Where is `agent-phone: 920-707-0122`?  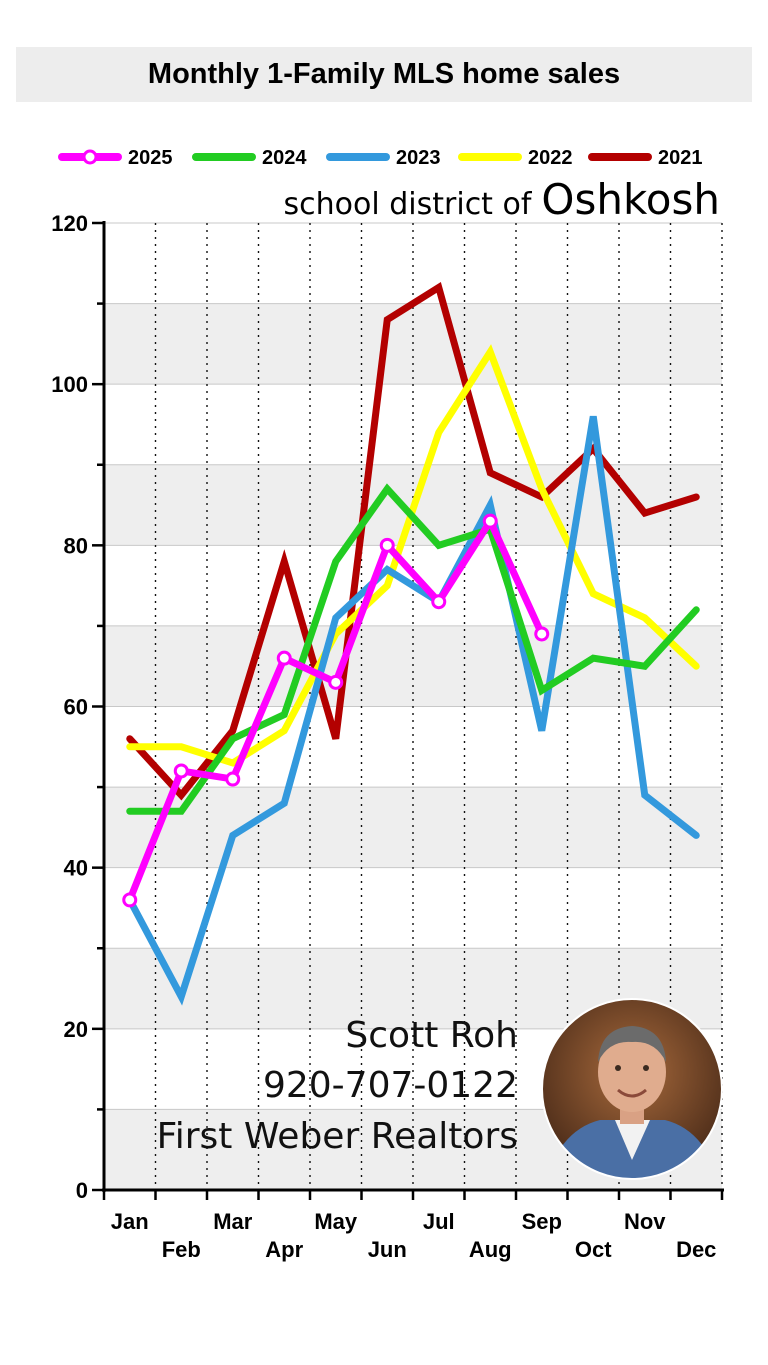
agent-phone: 920-707-0122 is located at coordinates (390, 1085).